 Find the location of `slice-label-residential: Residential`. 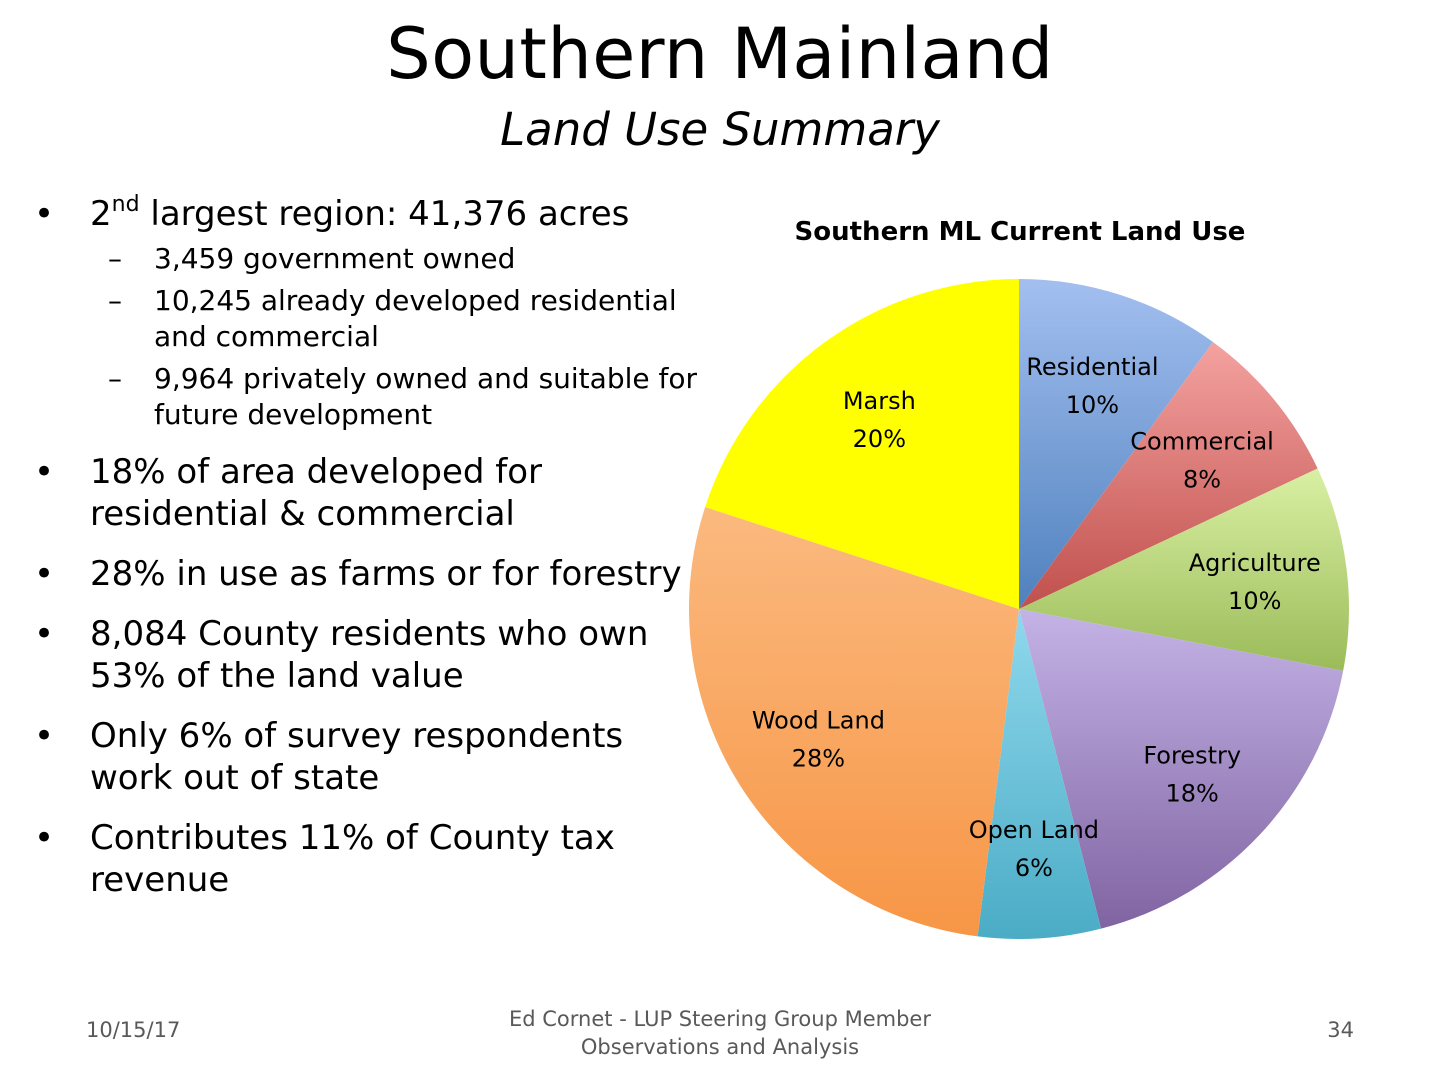

slice-label-residential: Residential is located at coordinates (1092, 367).